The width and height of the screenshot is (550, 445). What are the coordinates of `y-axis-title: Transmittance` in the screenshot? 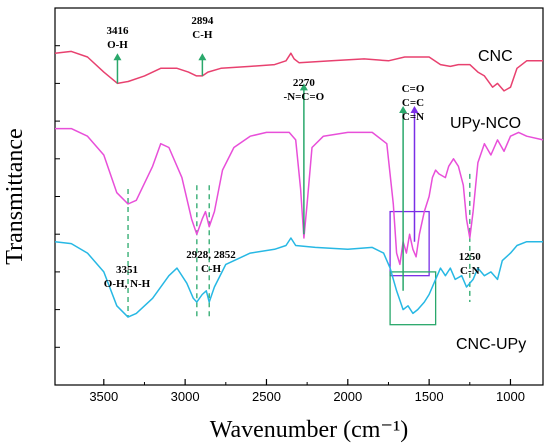 It's located at (15, 196).